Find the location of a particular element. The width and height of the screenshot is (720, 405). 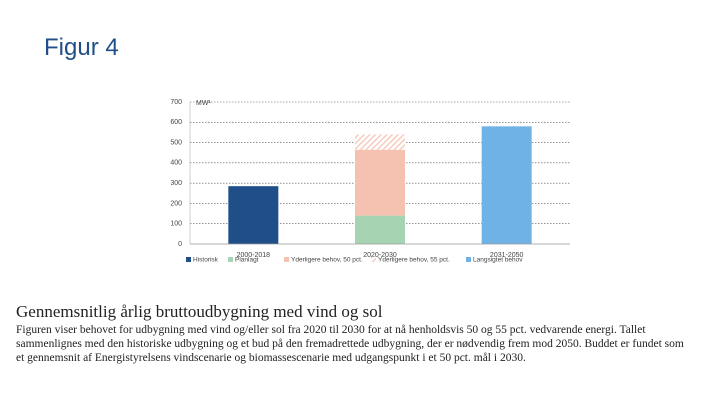

y-tick-label: 0 is located at coordinates (180, 244).